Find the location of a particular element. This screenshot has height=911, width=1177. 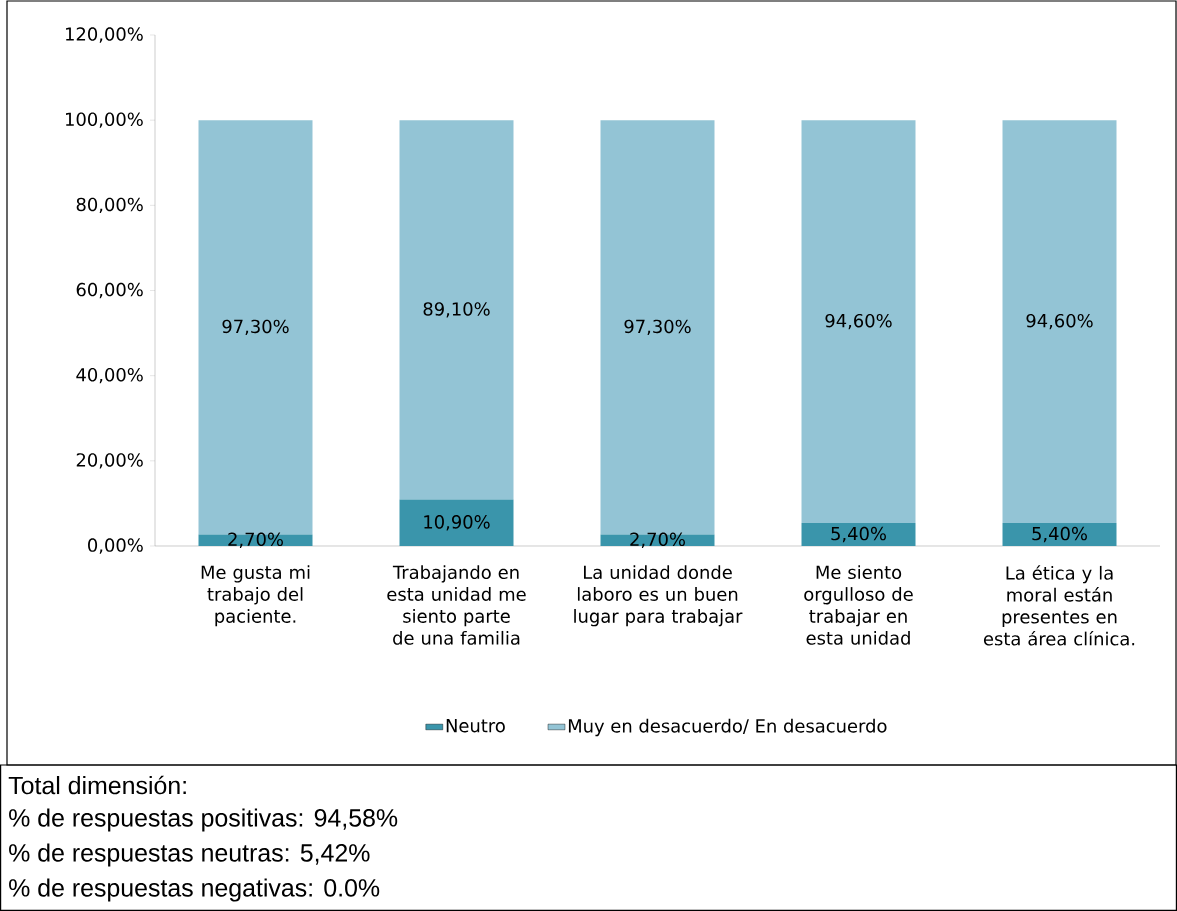

legend-label: Muy en desacuerdo/ En desacuerdo is located at coordinates (727, 727).